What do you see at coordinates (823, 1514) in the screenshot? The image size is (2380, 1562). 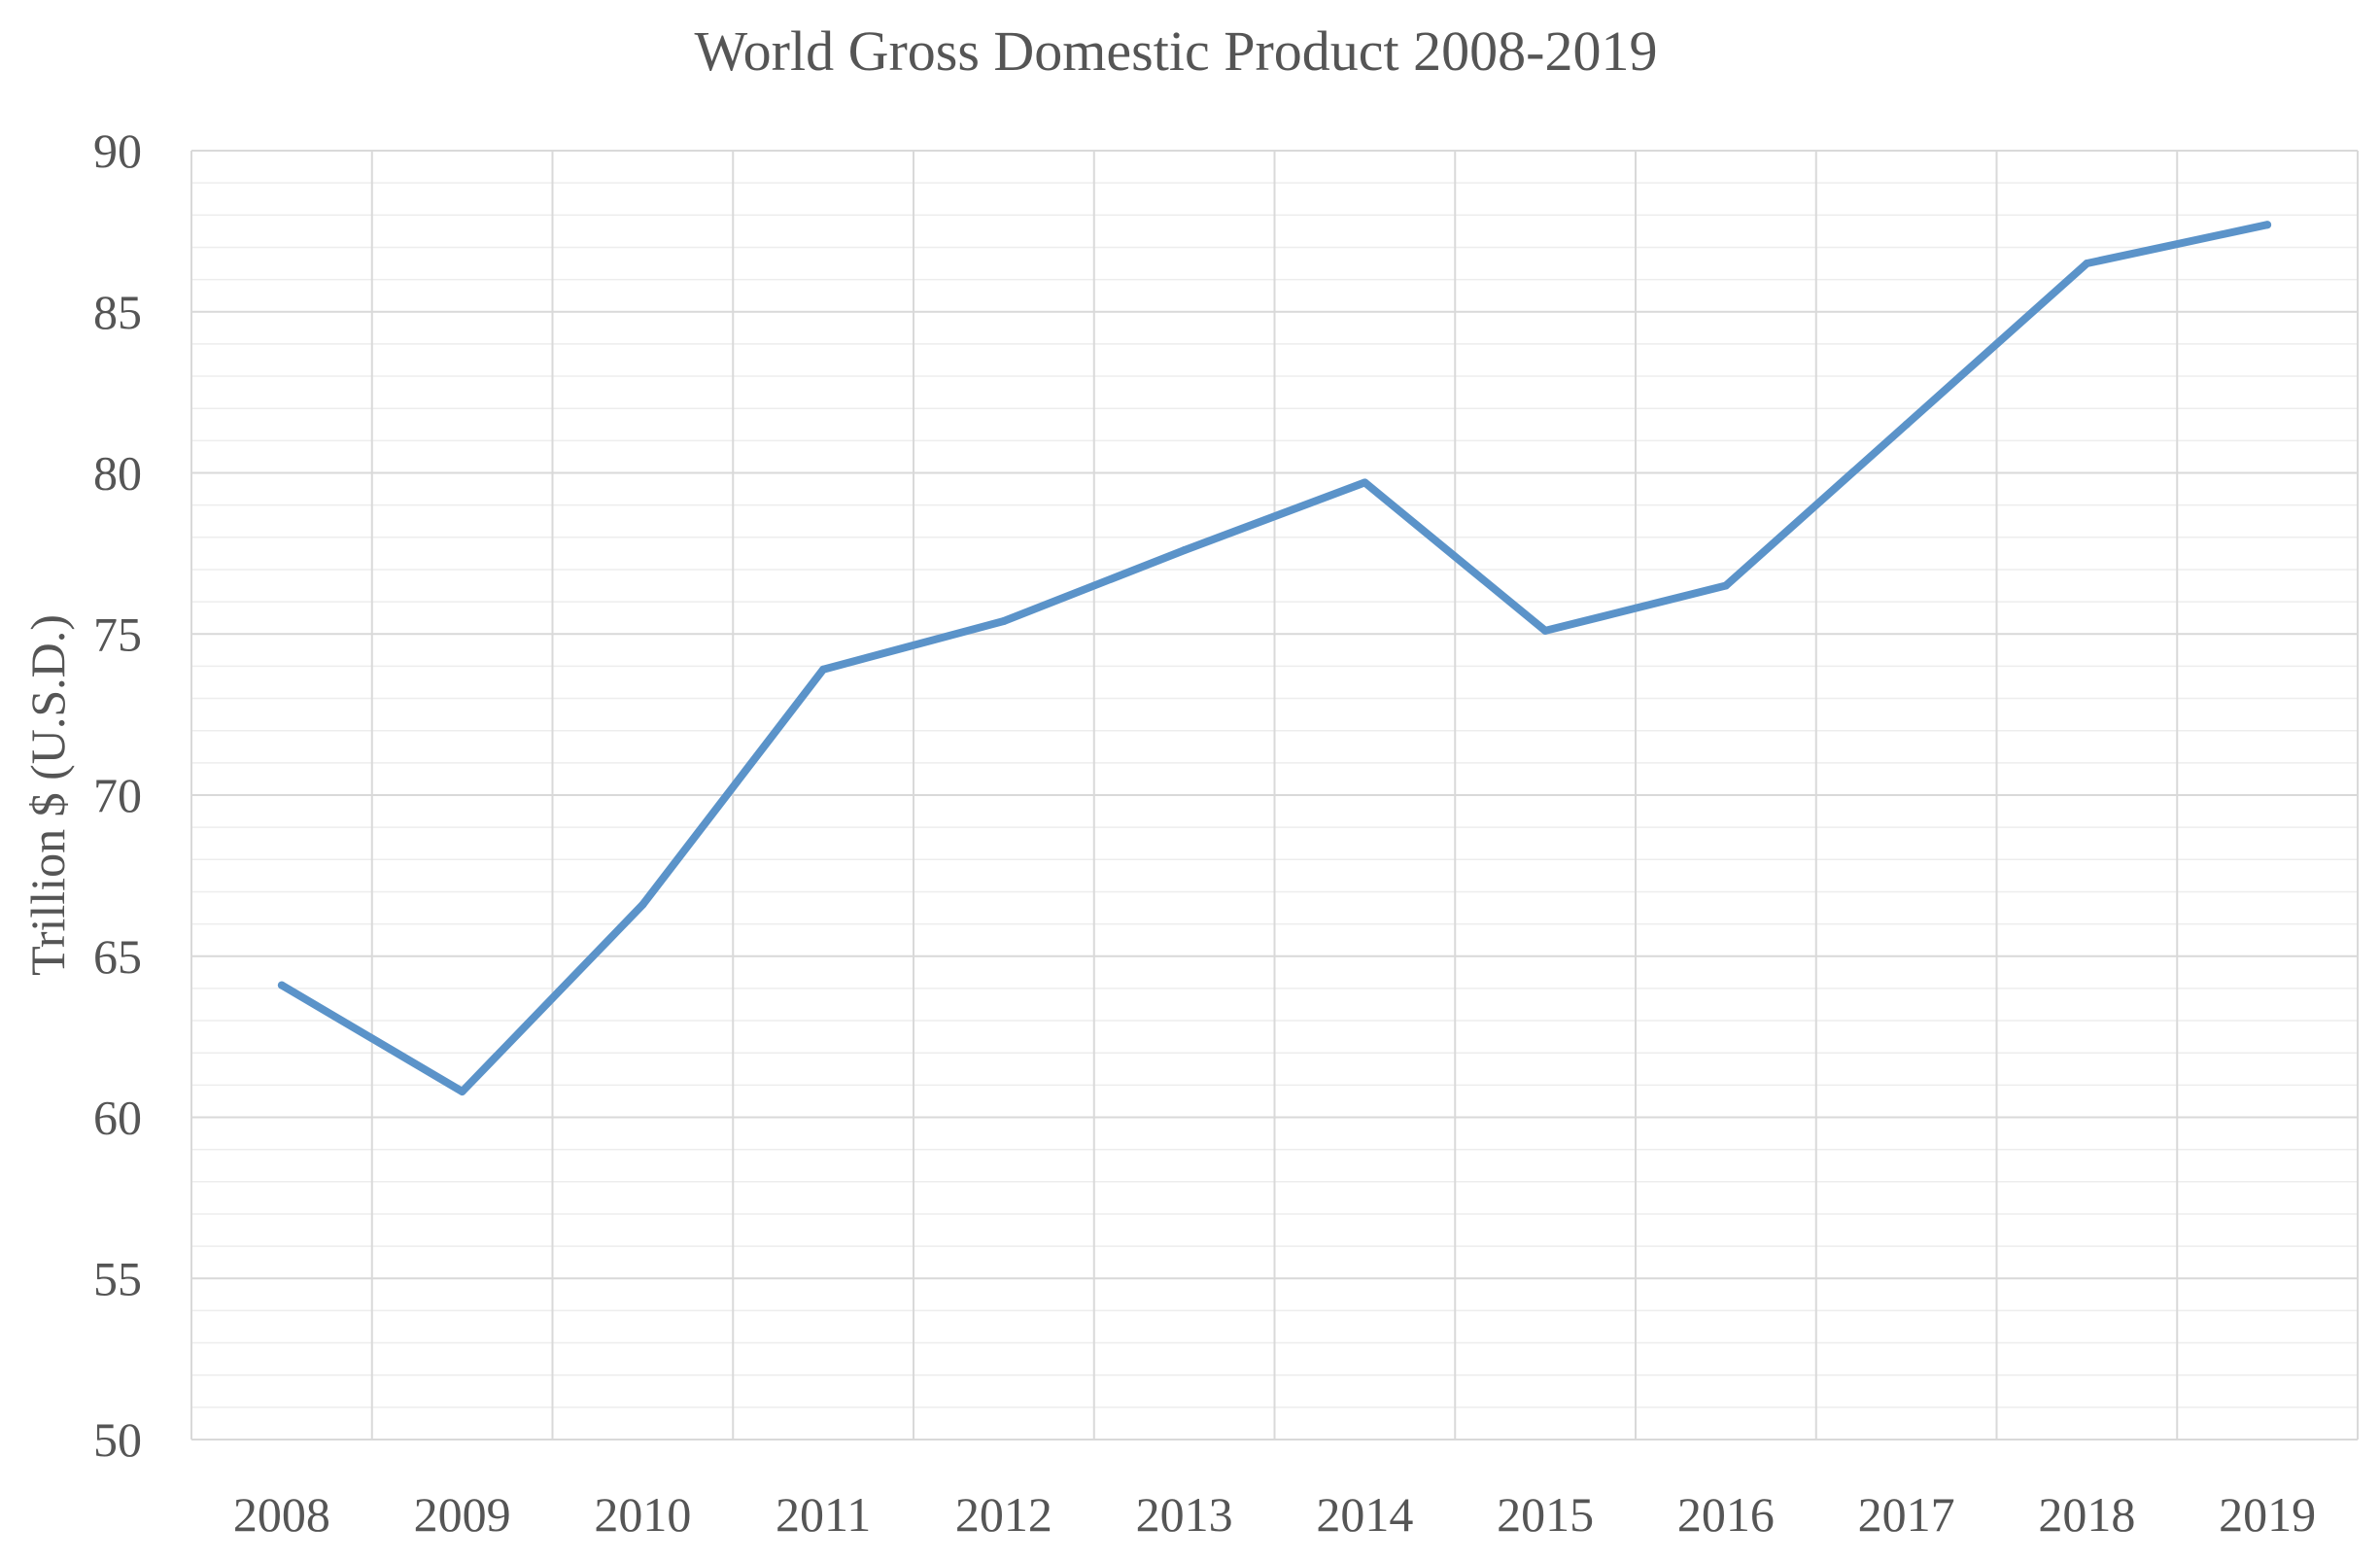 I see `x-tick-label: 2011` at bounding box center [823, 1514].